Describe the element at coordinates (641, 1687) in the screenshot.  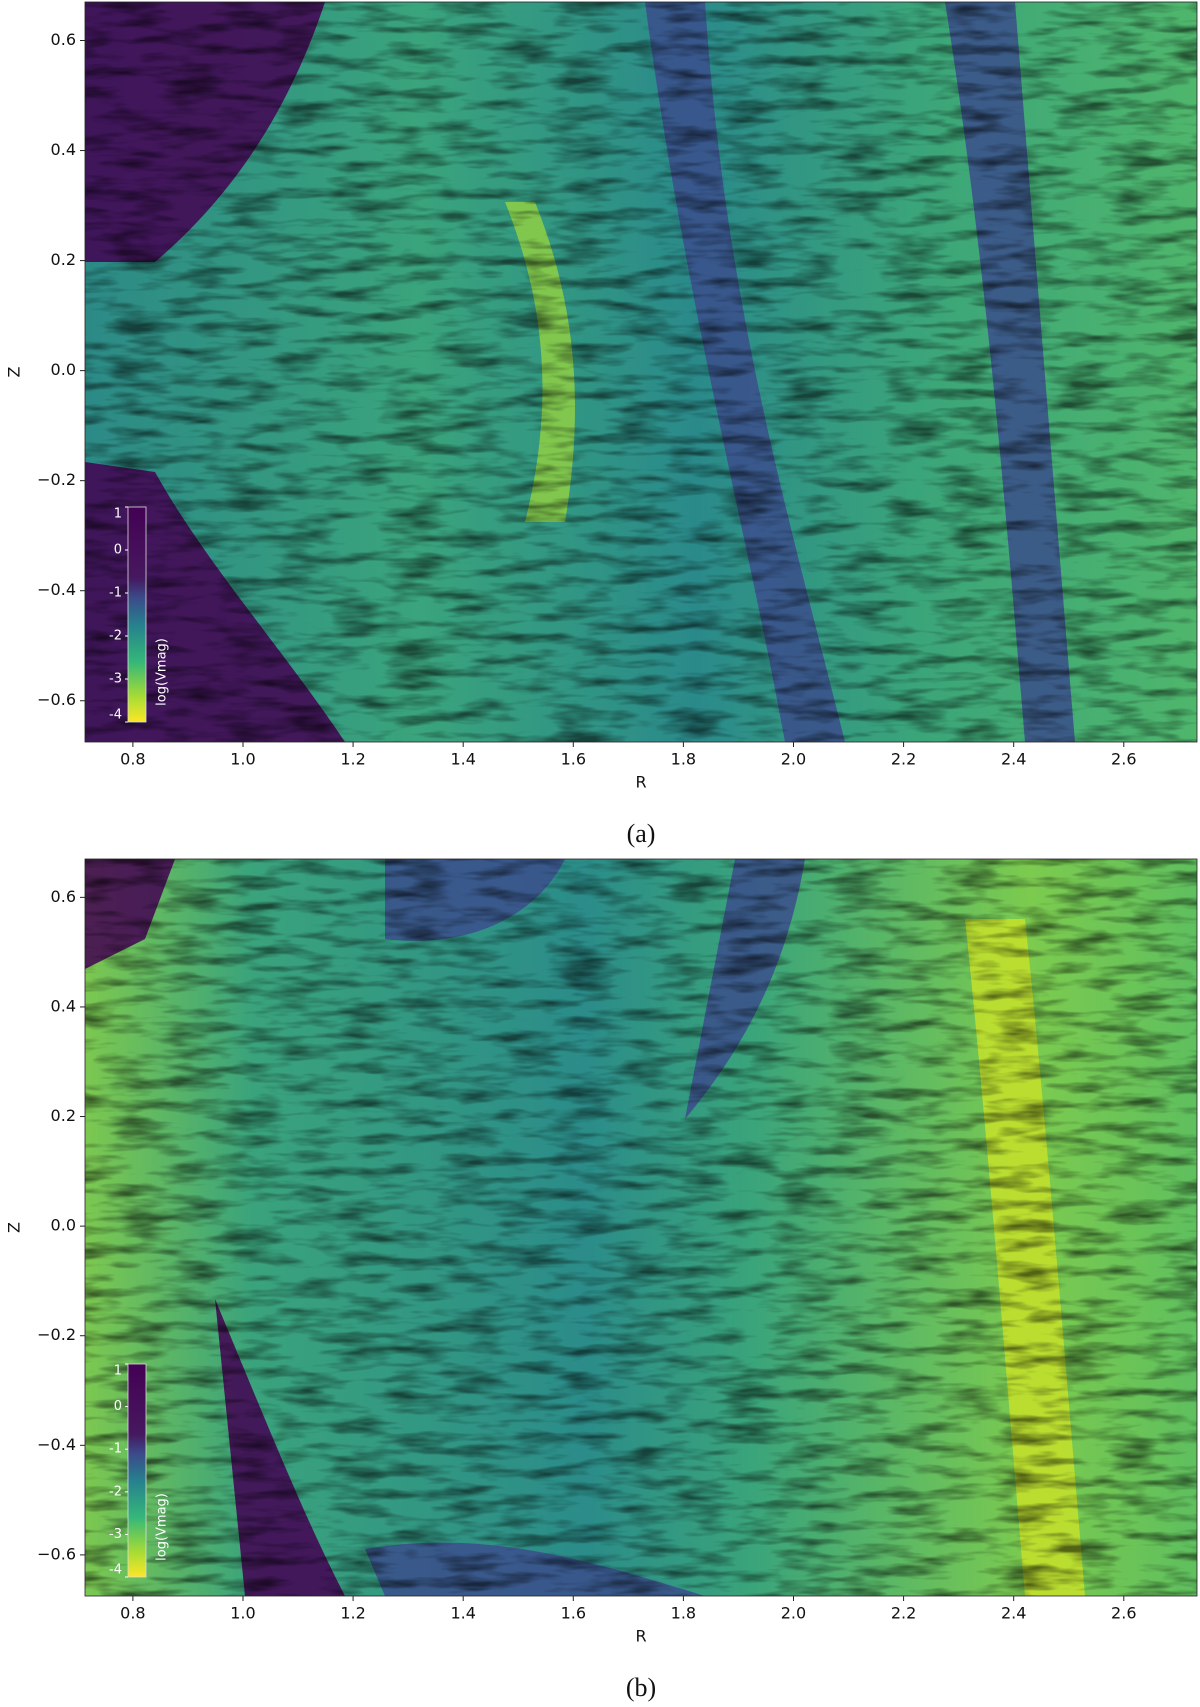
I see `caption: (b)` at that location.